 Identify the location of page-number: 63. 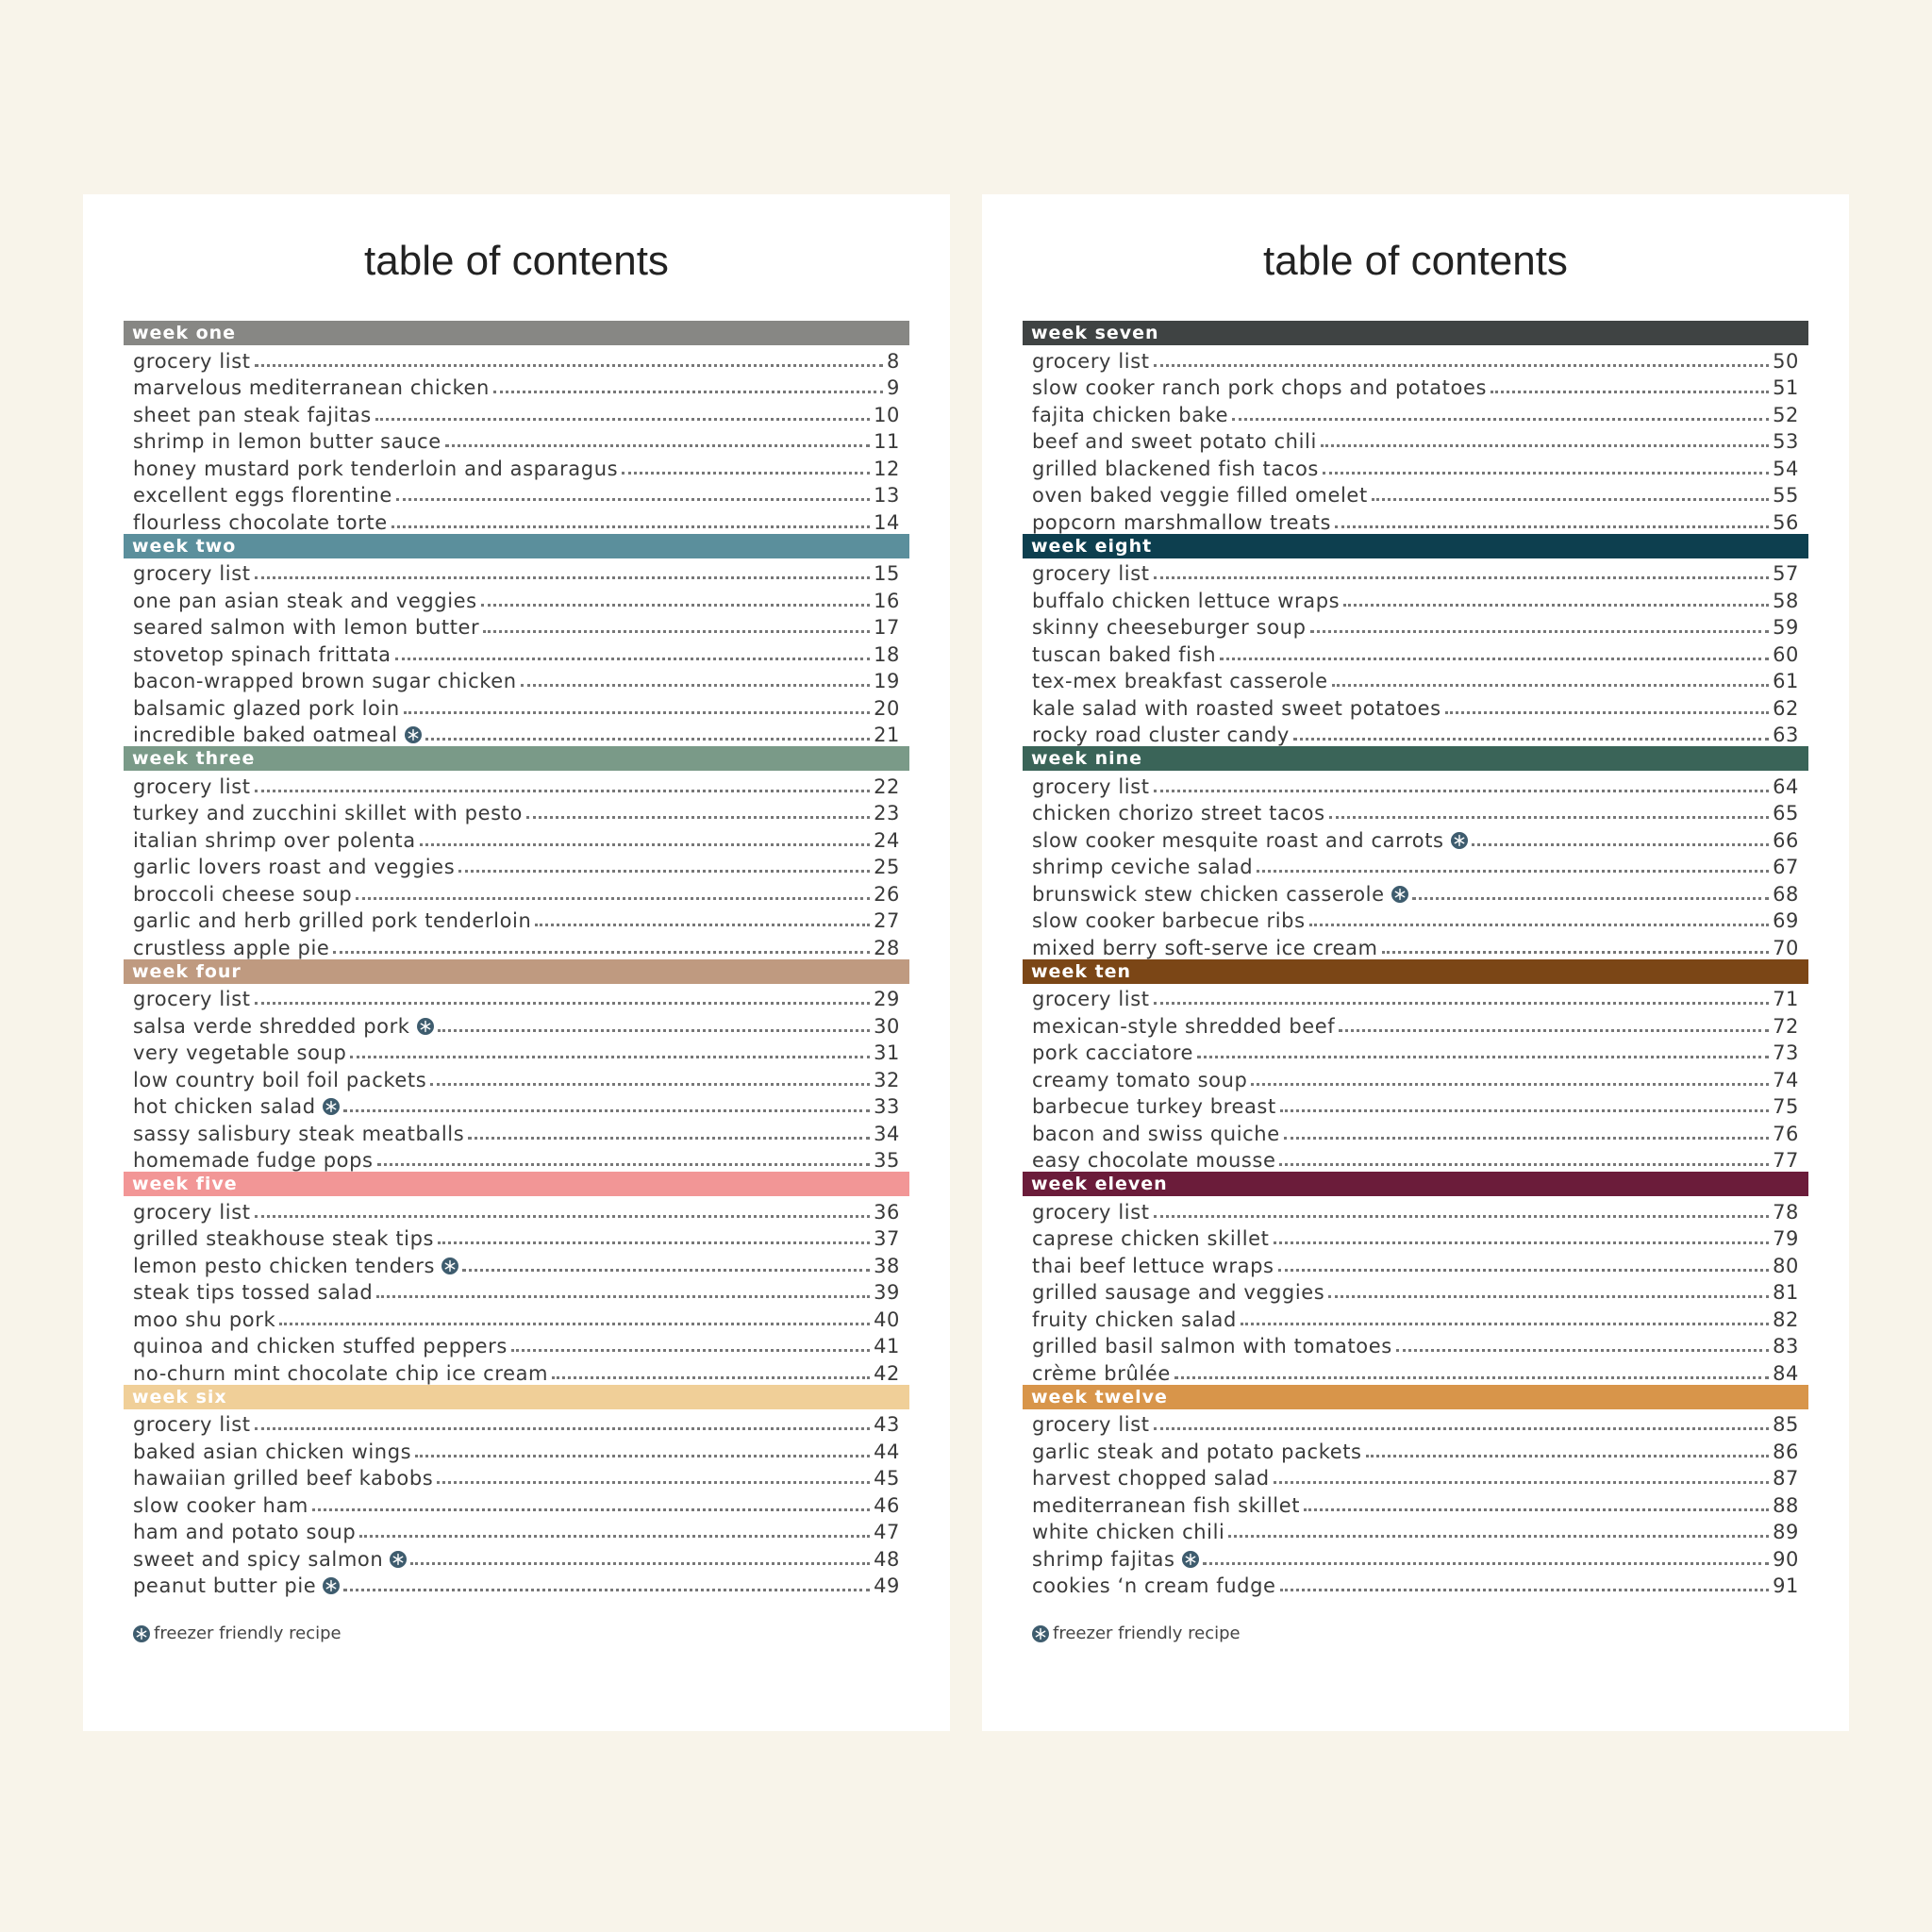
(1786, 735).